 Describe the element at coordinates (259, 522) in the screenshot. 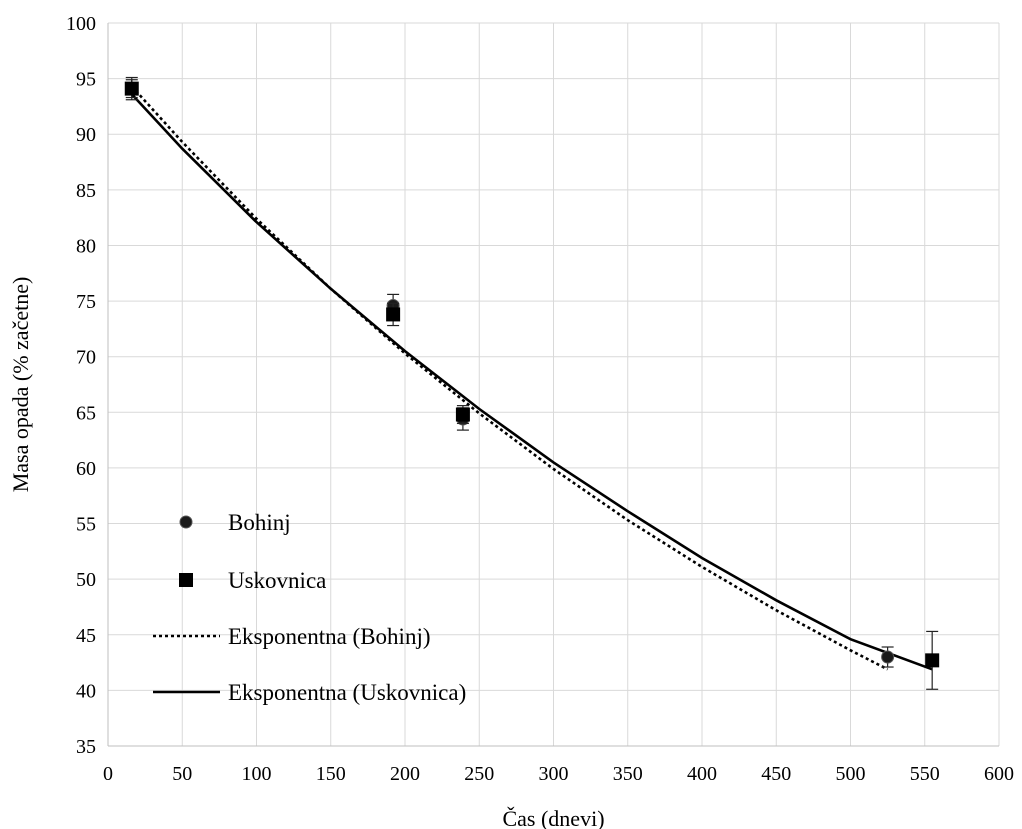

I see `legend-label: Bohinj` at that location.